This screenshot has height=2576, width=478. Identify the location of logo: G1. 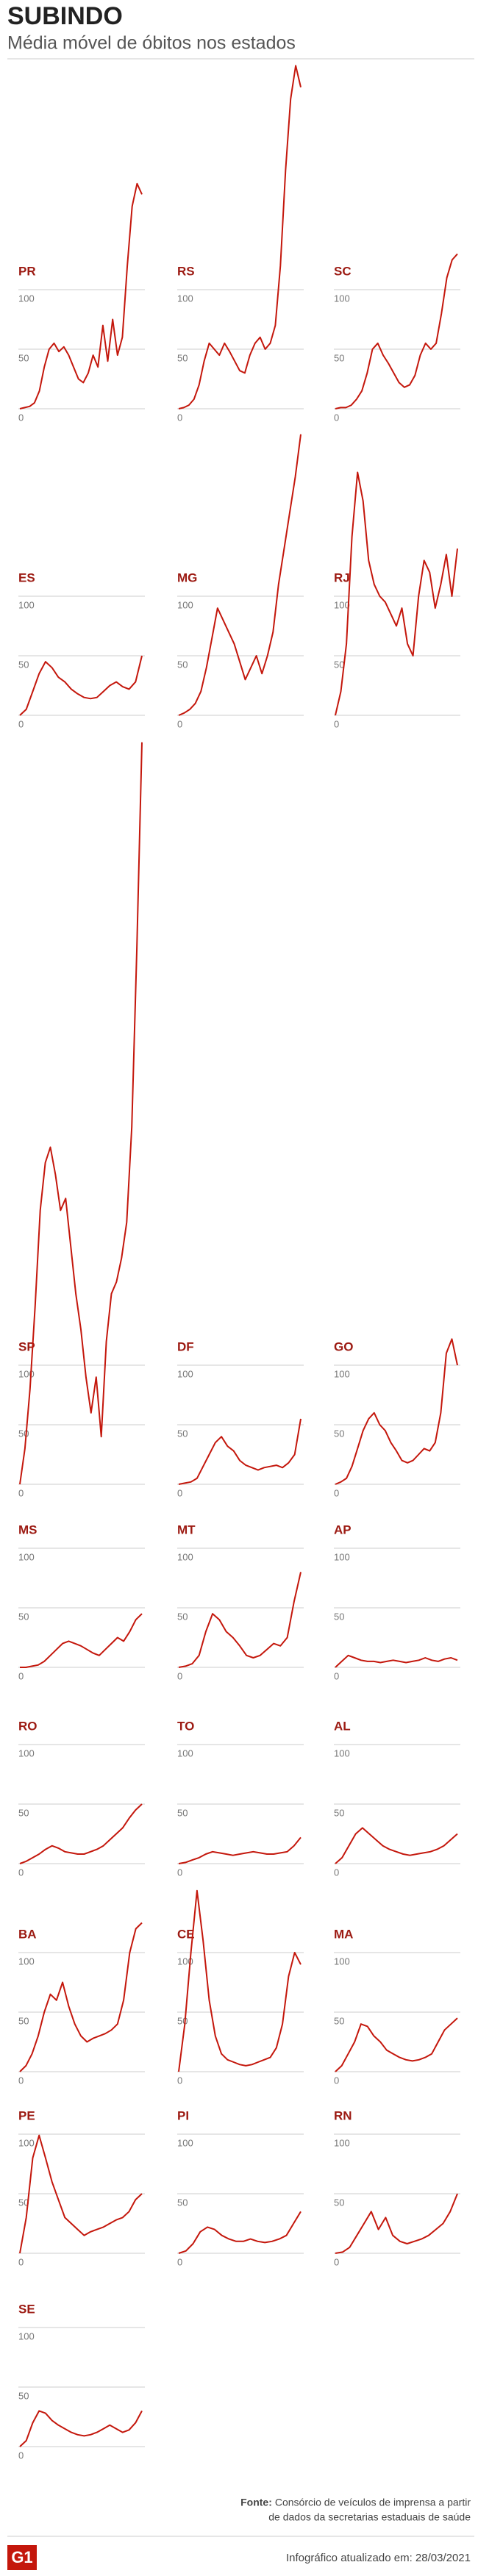
(21, 2557).